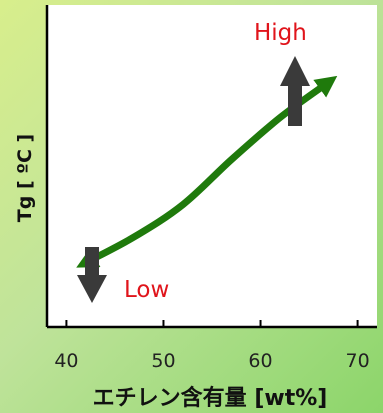 The image size is (383, 413). What do you see at coordinates (25, 178) in the screenshot?
I see `y-axis-title: Tg [ ºC ]` at bounding box center [25, 178].